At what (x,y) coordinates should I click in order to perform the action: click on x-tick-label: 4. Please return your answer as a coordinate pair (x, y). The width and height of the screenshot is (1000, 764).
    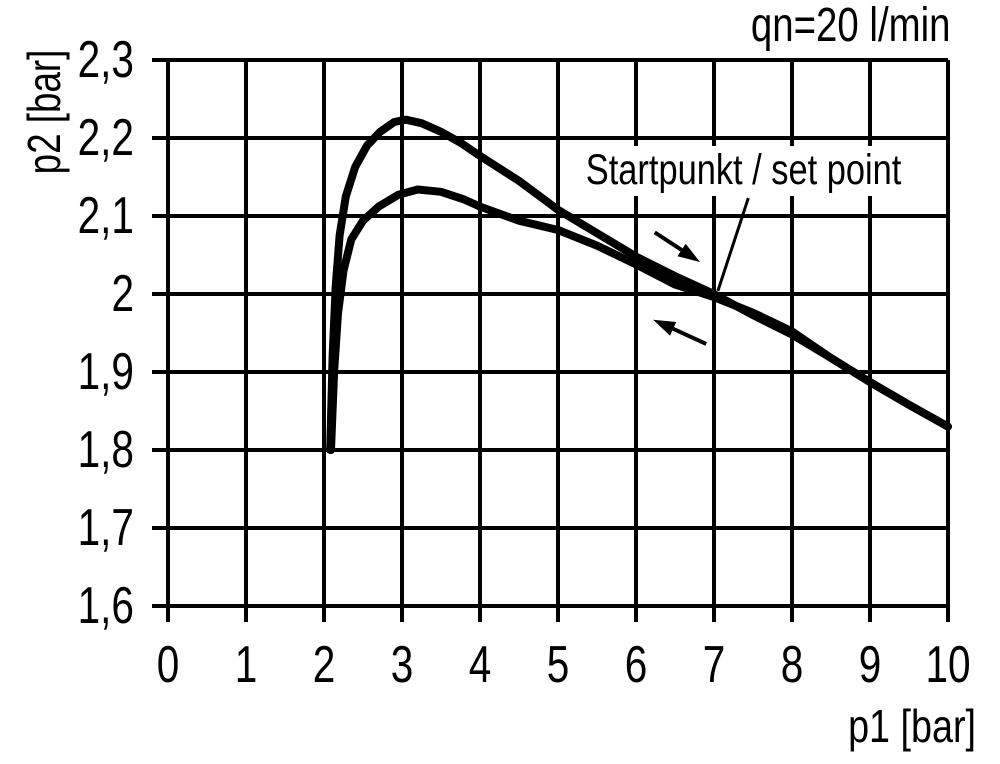
    Looking at the image, I should click on (480, 665).